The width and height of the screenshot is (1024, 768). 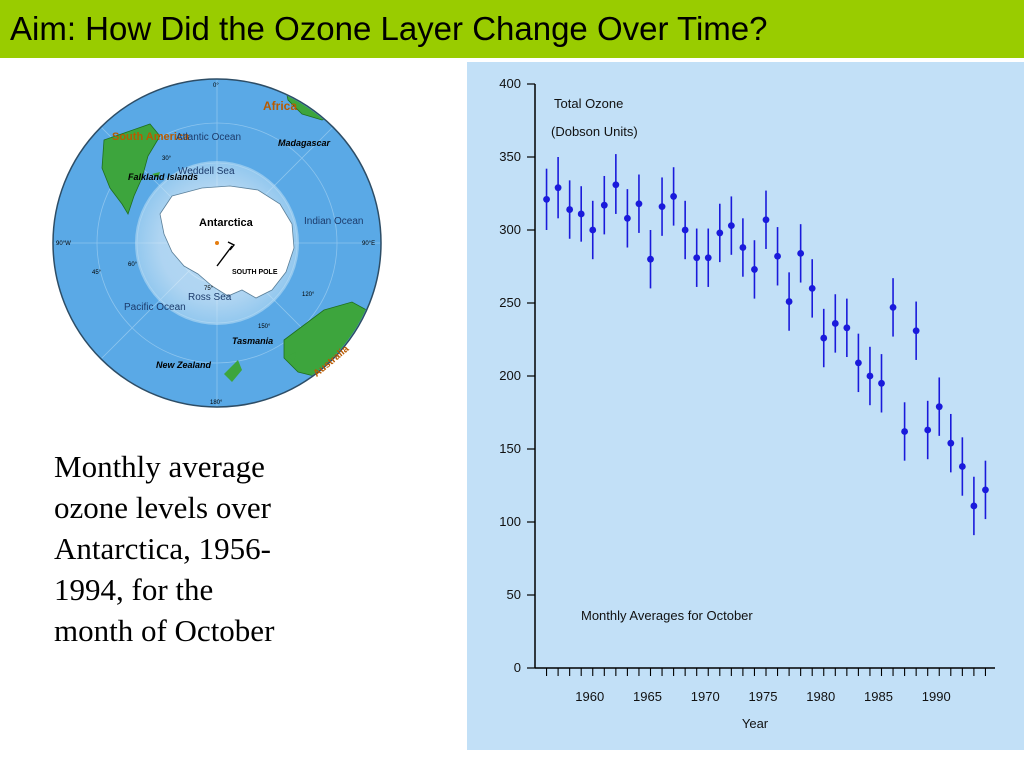 I want to click on map-label-falkland: Falkland Islands, so click(x=163, y=177).